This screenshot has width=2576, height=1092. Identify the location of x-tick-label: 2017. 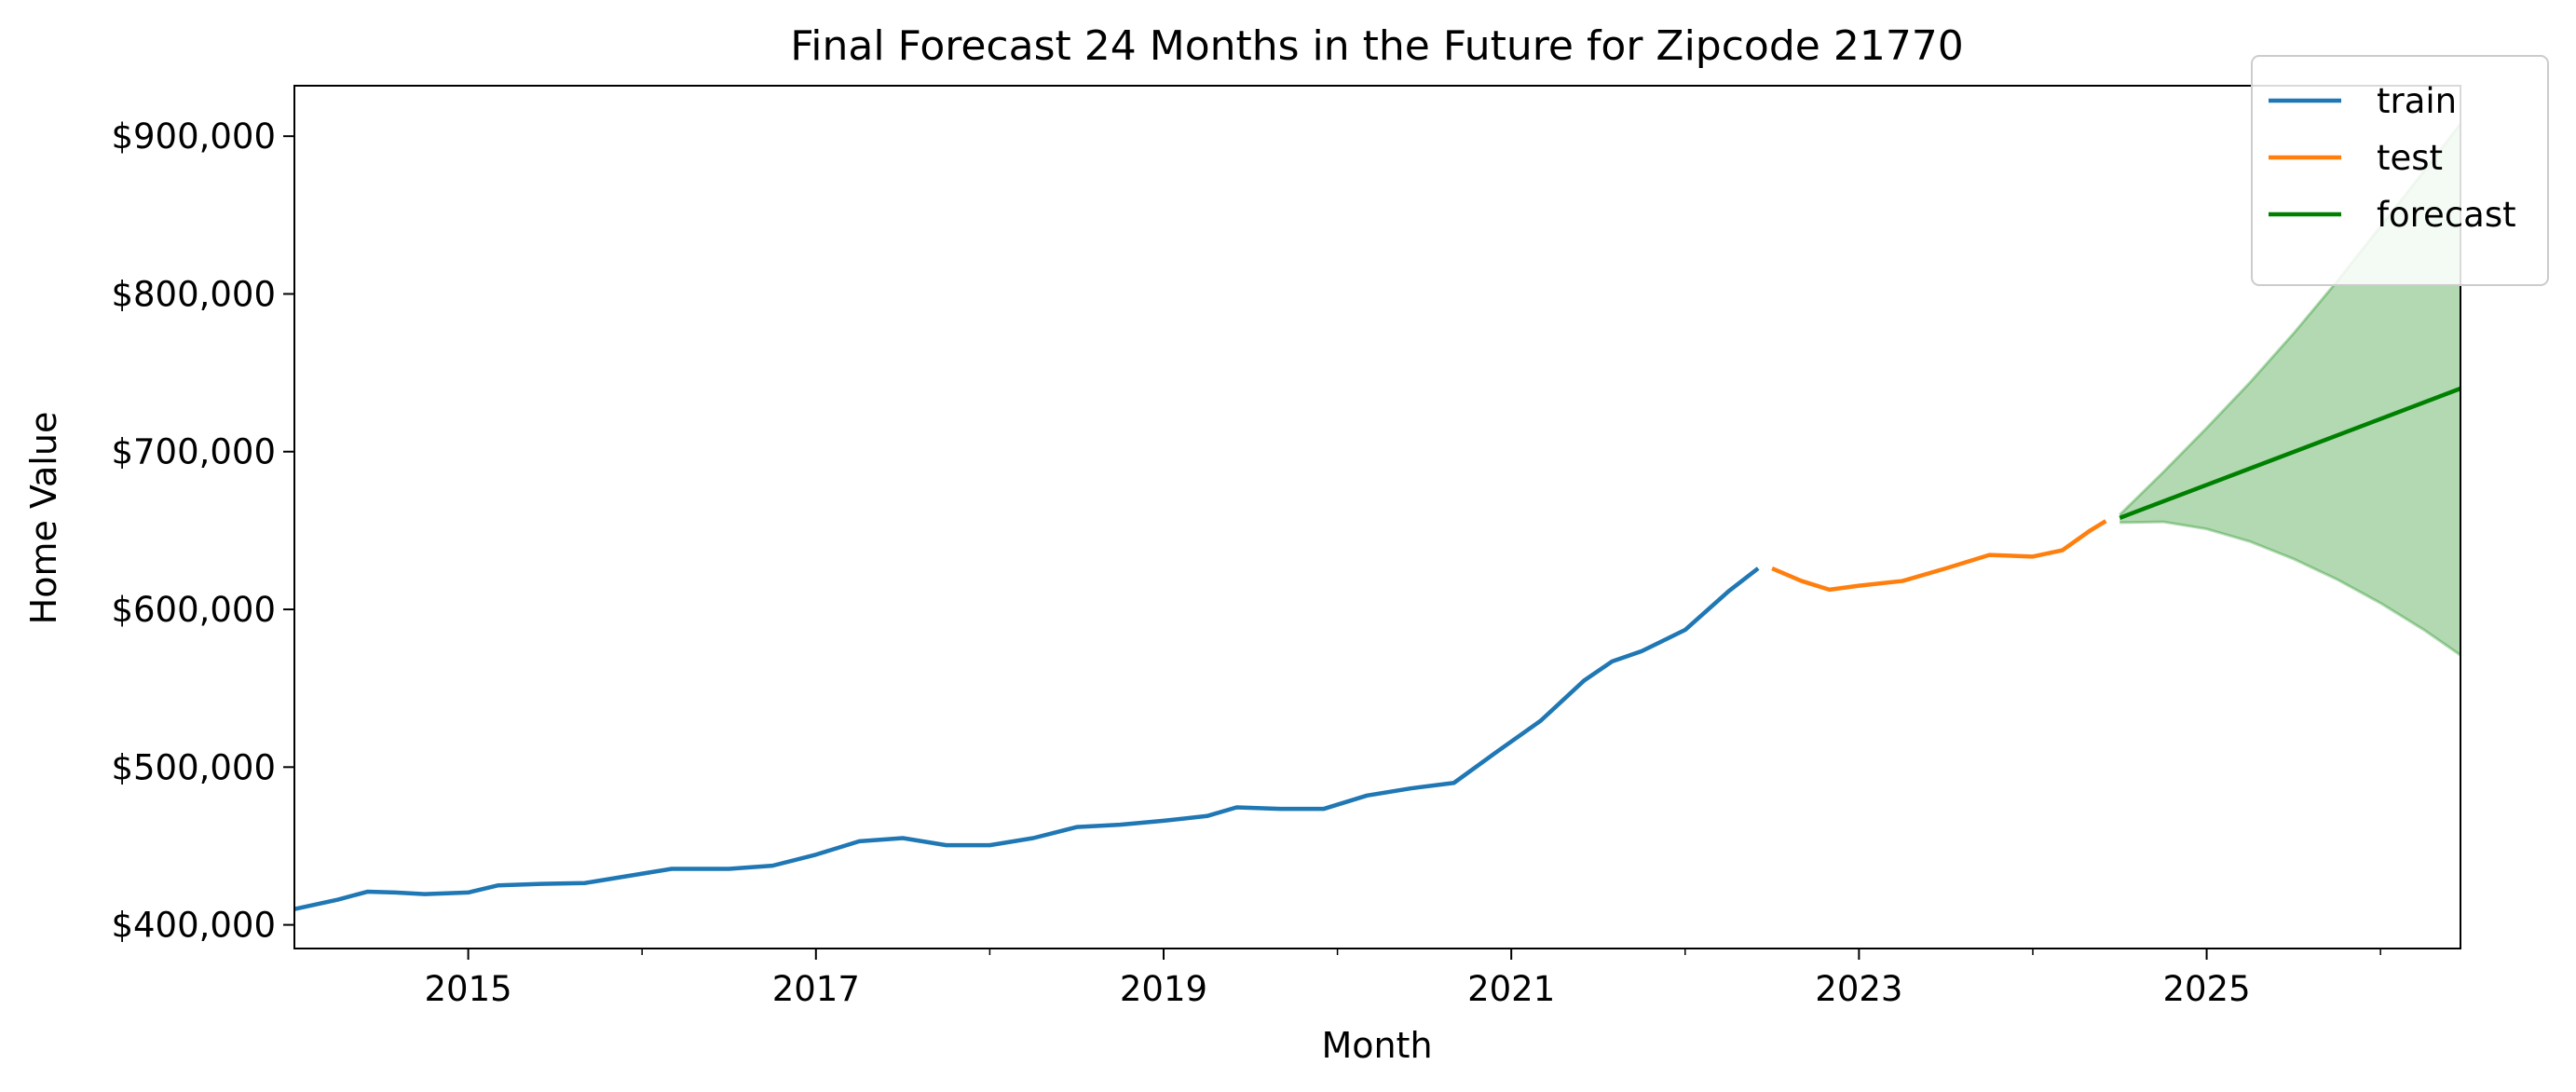
(816, 989).